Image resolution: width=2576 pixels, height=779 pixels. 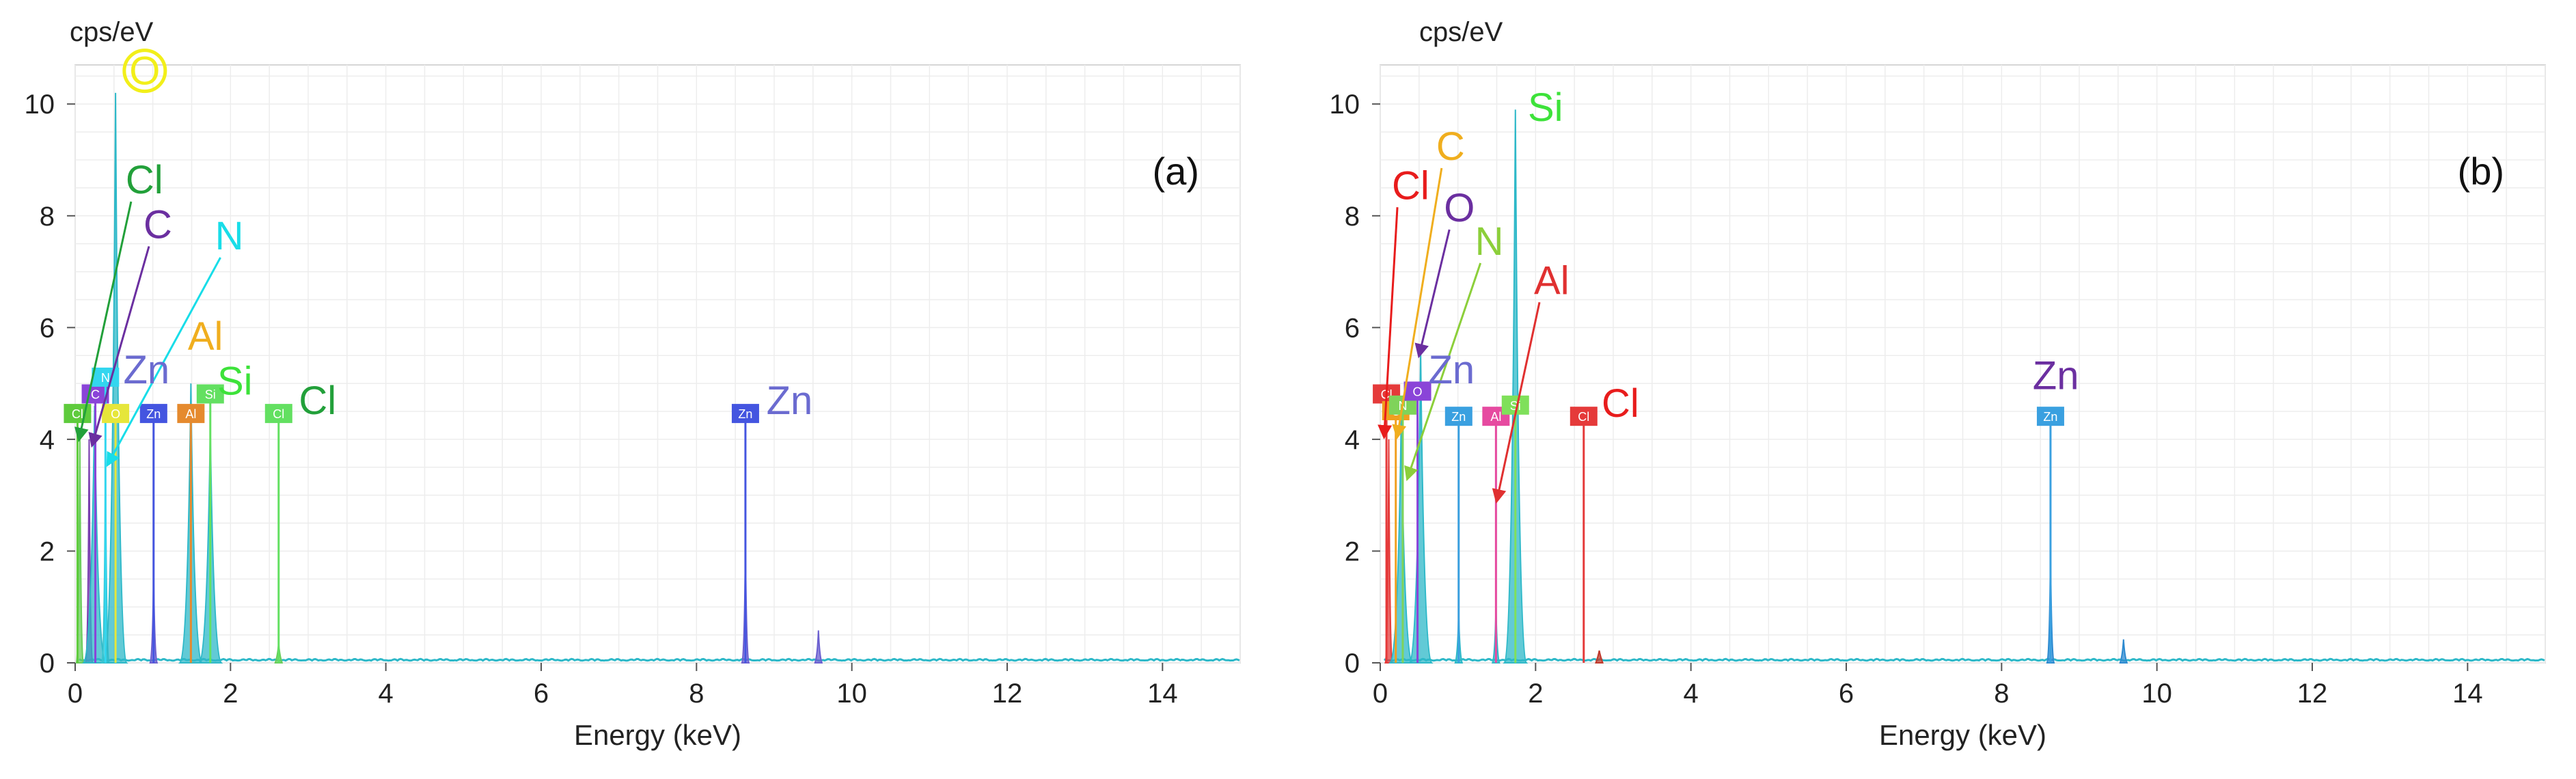 I want to click on panel-label: (a), so click(x=1176, y=171).